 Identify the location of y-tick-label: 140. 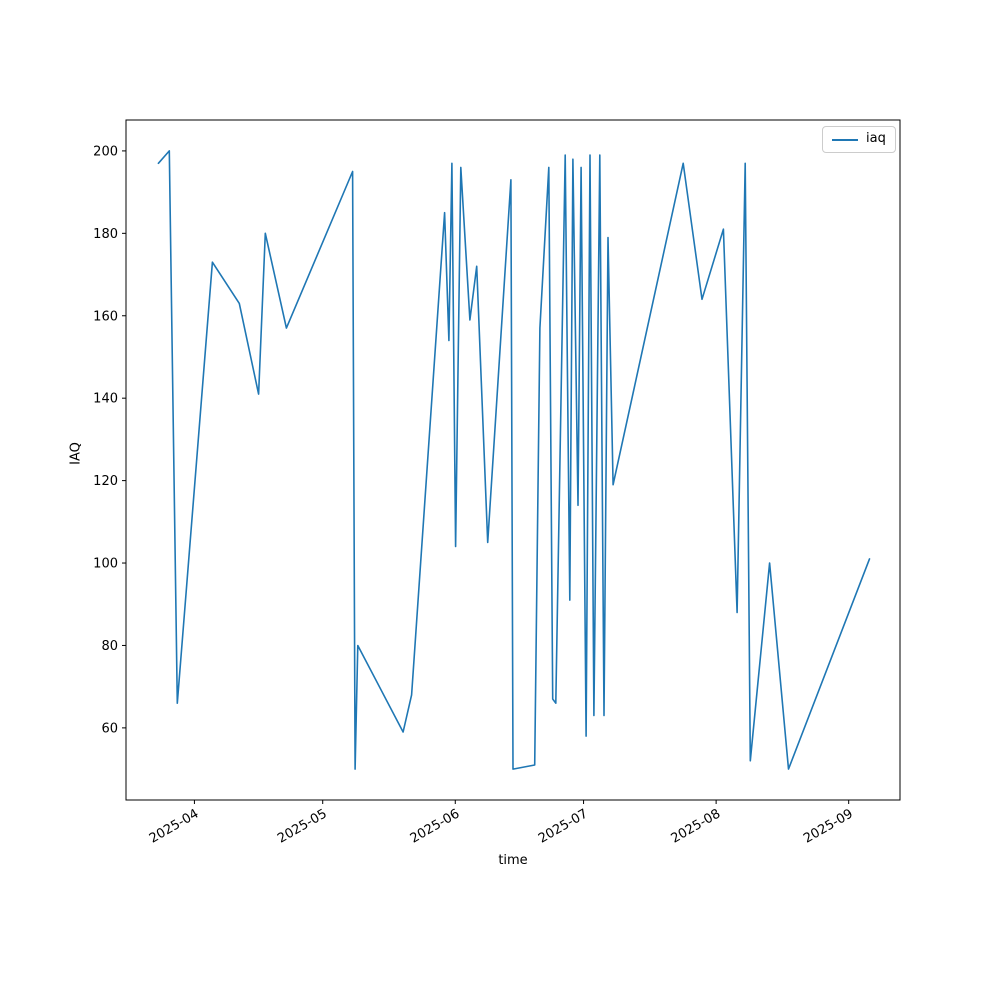
(105, 399).